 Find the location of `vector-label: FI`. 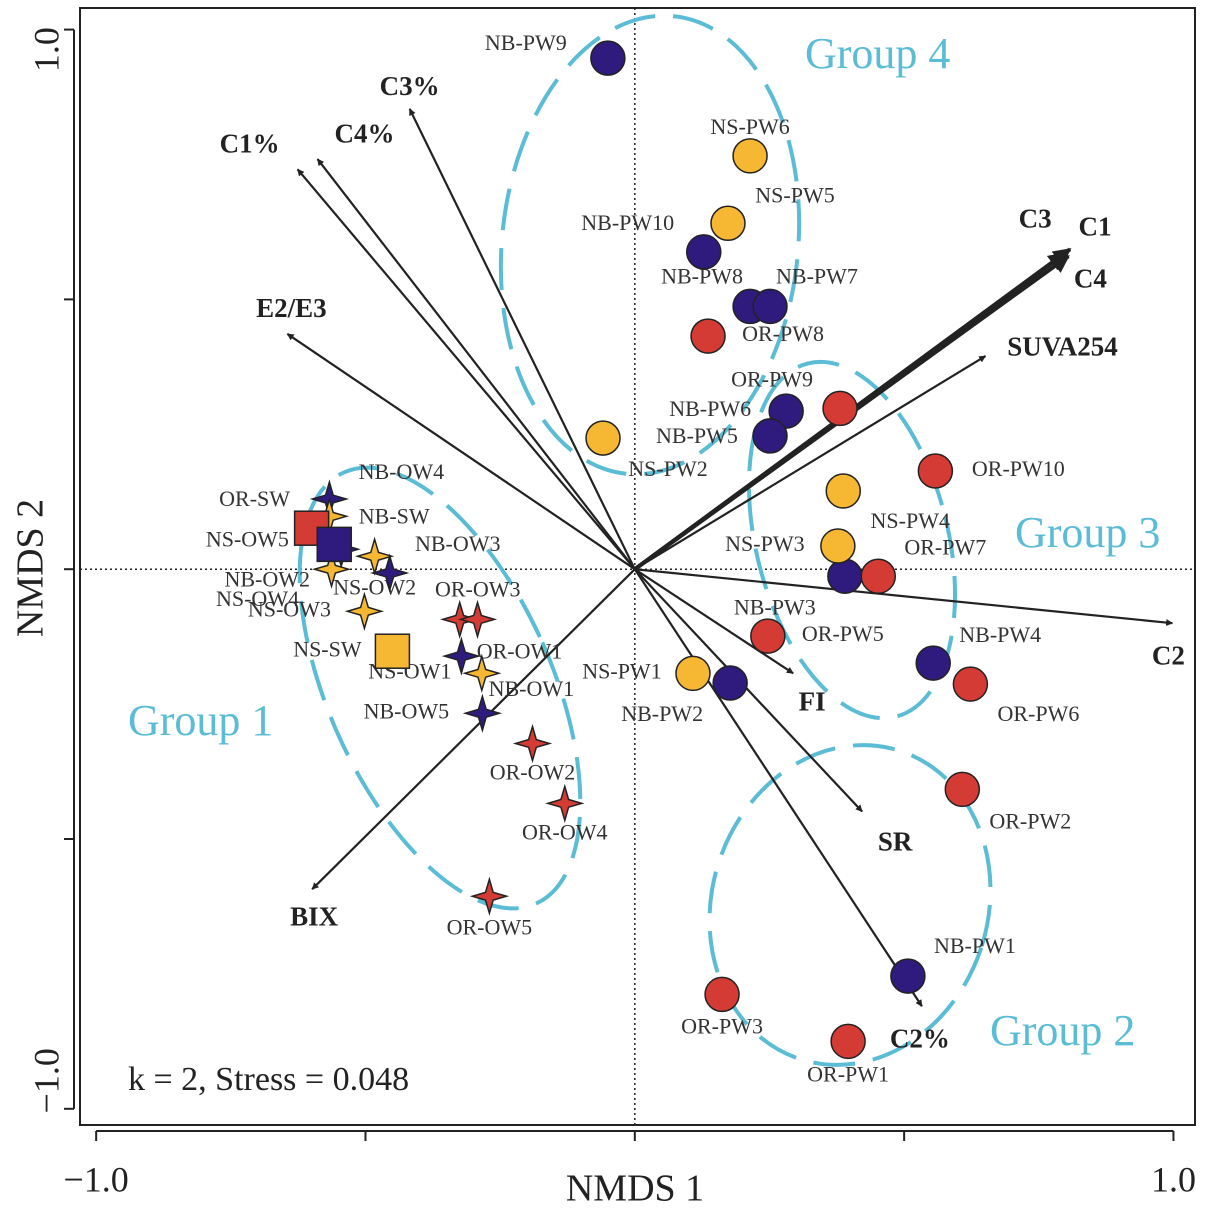

vector-label: FI is located at coordinates (812, 702).